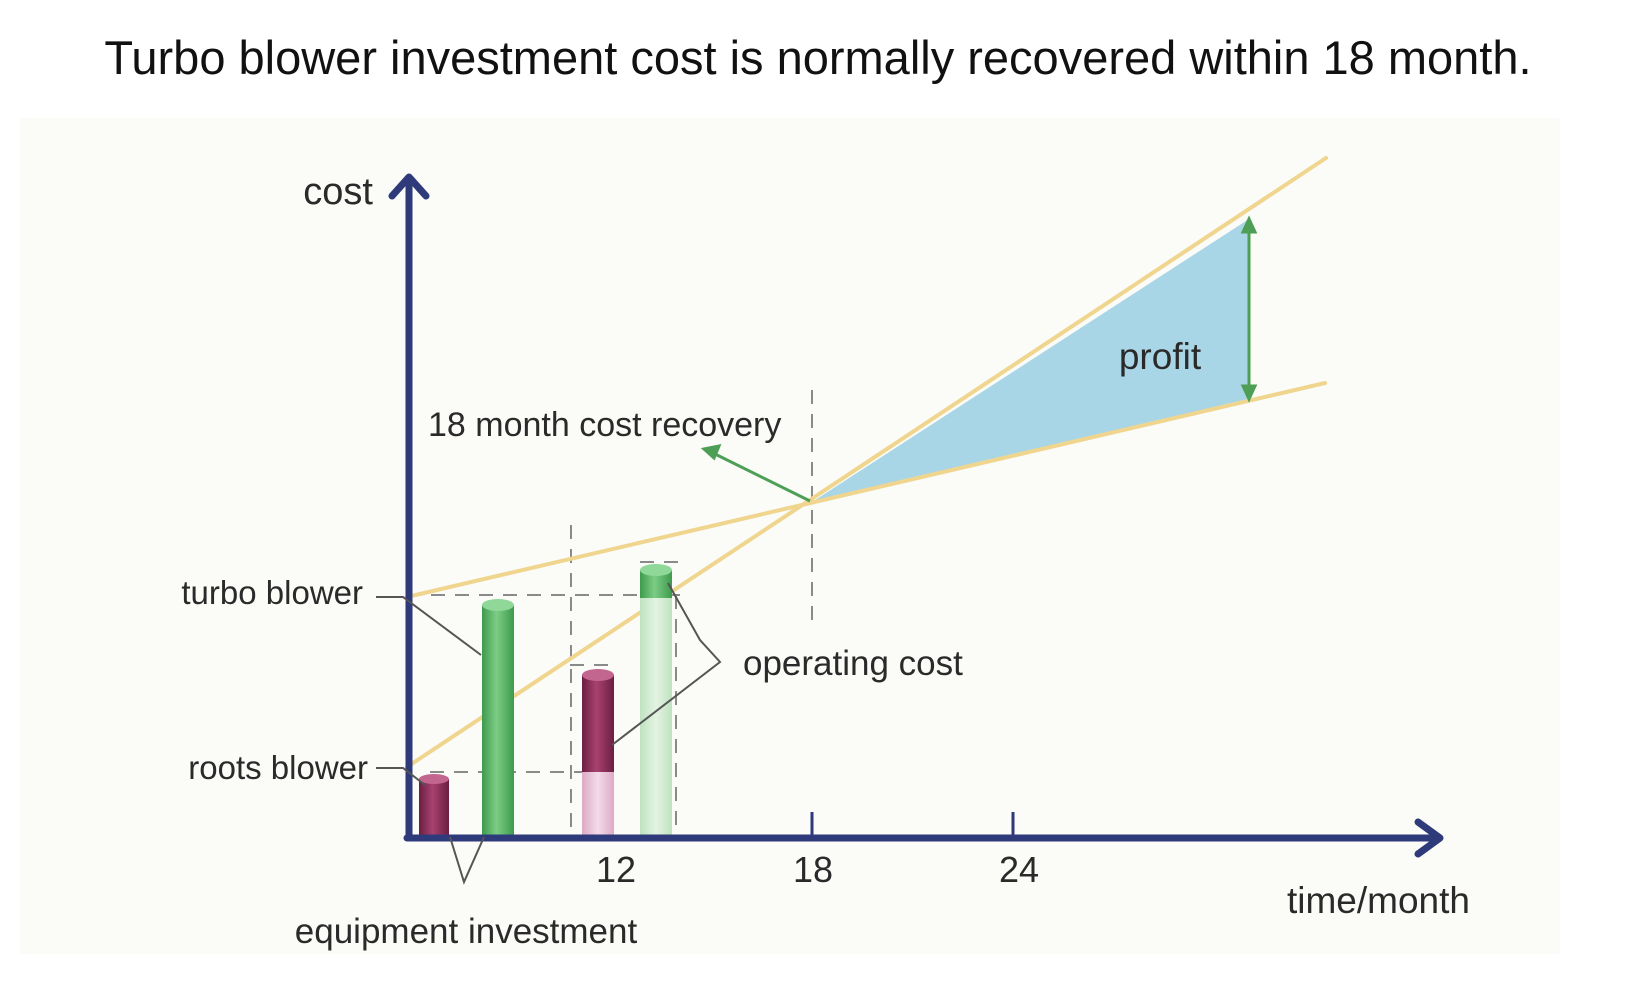 Image resolution: width=1636 pixels, height=996 pixels. What do you see at coordinates (598, 675) in the screenshot?
I see `bar-roots-month12-cap` at bounding box center [598, 675].